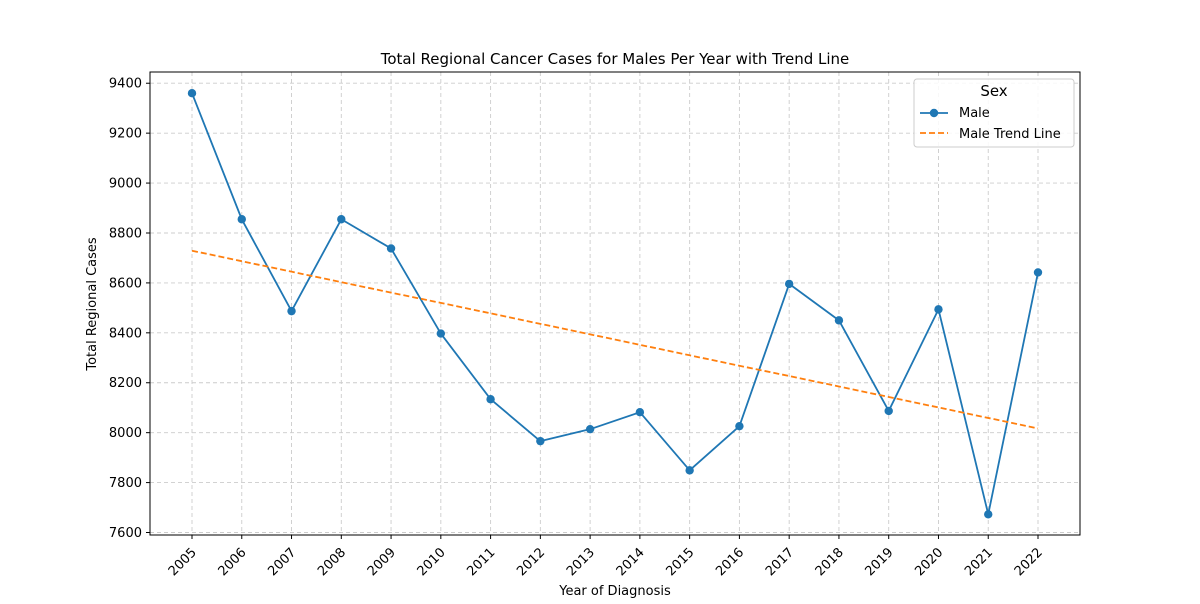  What do you see at coordinates (92, 304) in the screenshot?
I see `y-axis-label: Total Regional Cases` at bounding box center [92, 304].